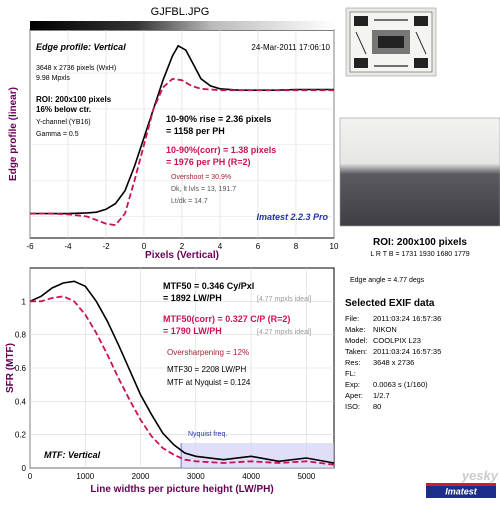 Image resolution: width=500 pixels, height=505 pixels. I want to click on mtf-y-tick-label: 0.4, so click(21, 401).